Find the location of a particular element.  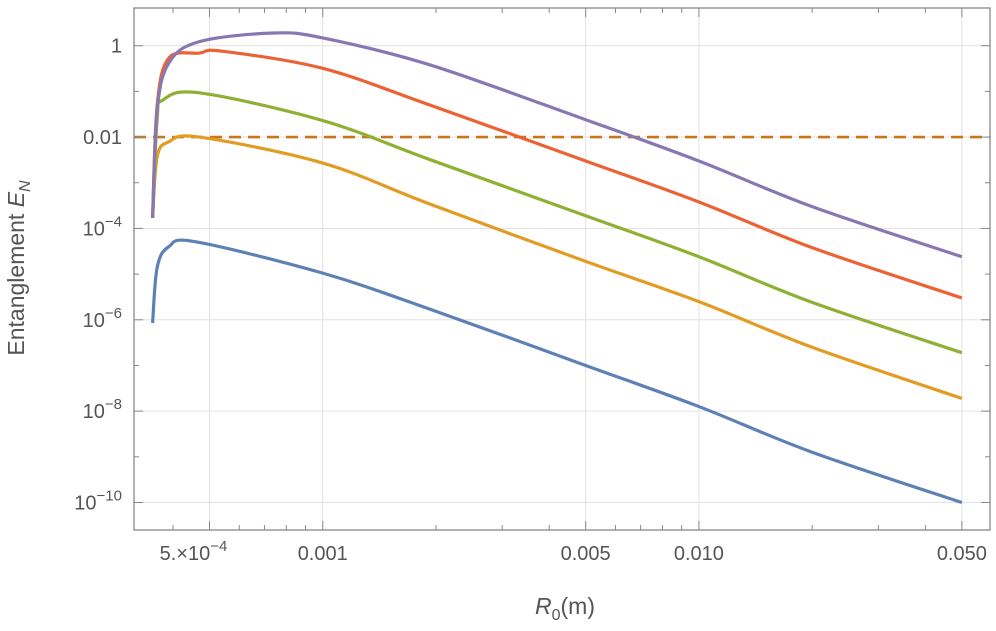

x-tick-label: 0.001 is located at coordinates (323, 554).